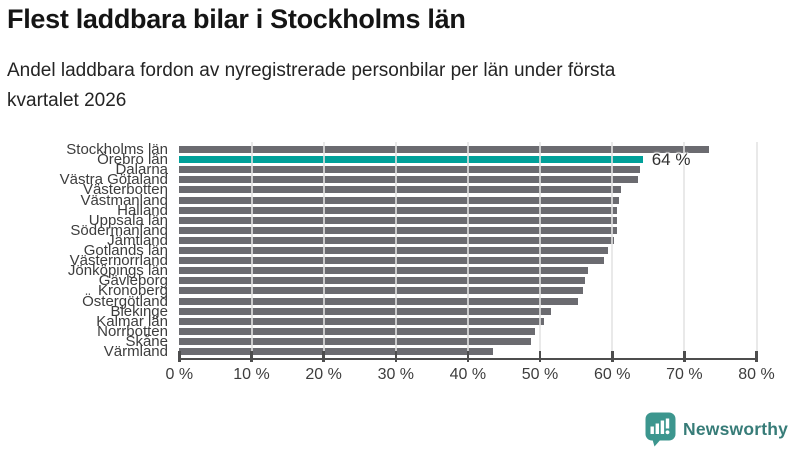 The width and height of the screenshot is (800, 450). What do you see at coordinates (125, 190) in the screenshot?
I see `category-label-5: Västerbotten` at bounding box center [125, 190].